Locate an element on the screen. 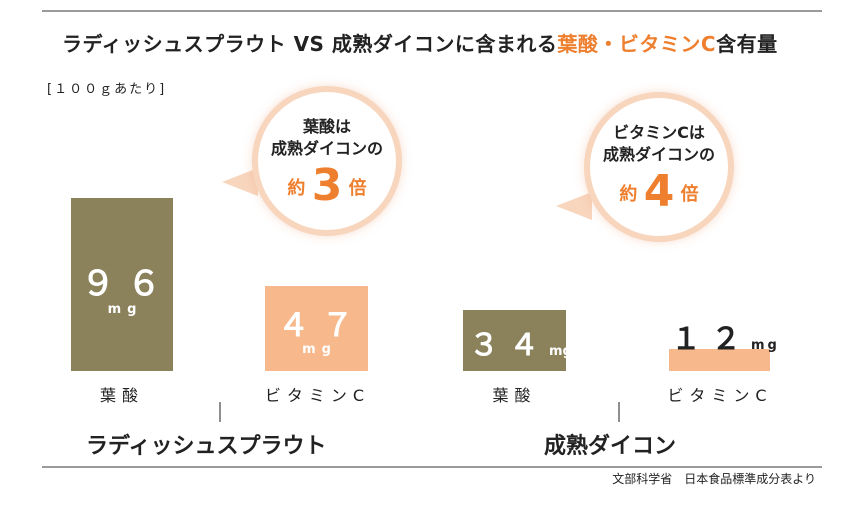  comparison-bubble-folate: 葉酸は 成熟ダイコンの 約 3 倍 is located at coordinates (327, 161).